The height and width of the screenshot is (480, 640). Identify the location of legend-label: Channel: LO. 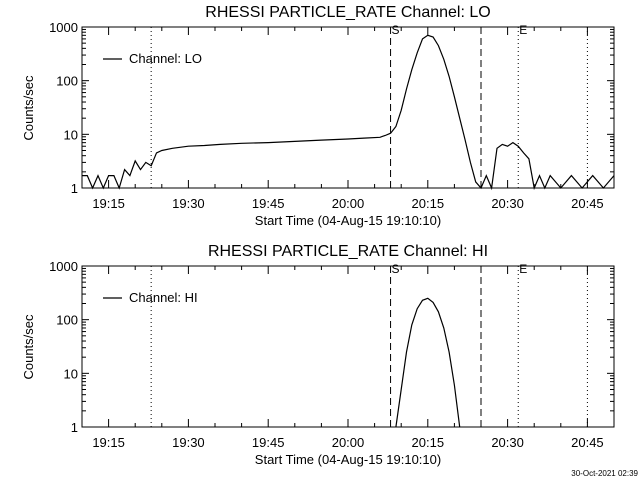
(165, 58).